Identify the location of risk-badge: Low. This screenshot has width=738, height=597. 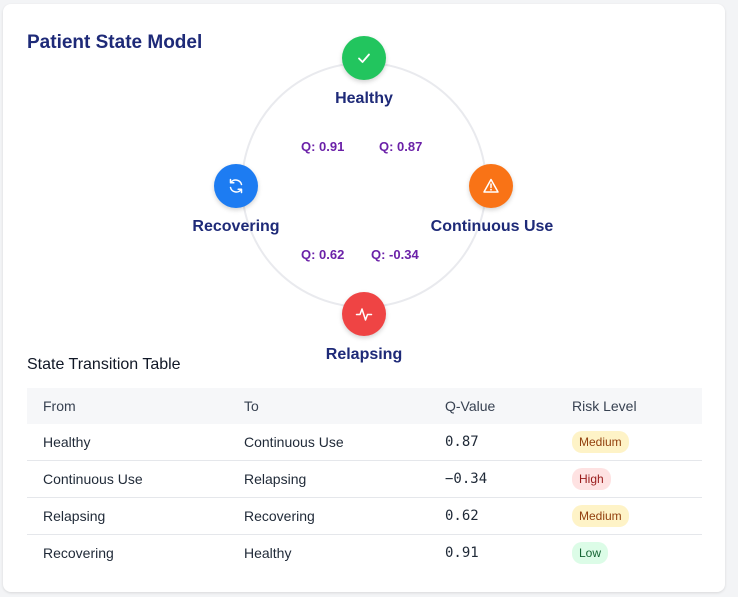
(590, 553).